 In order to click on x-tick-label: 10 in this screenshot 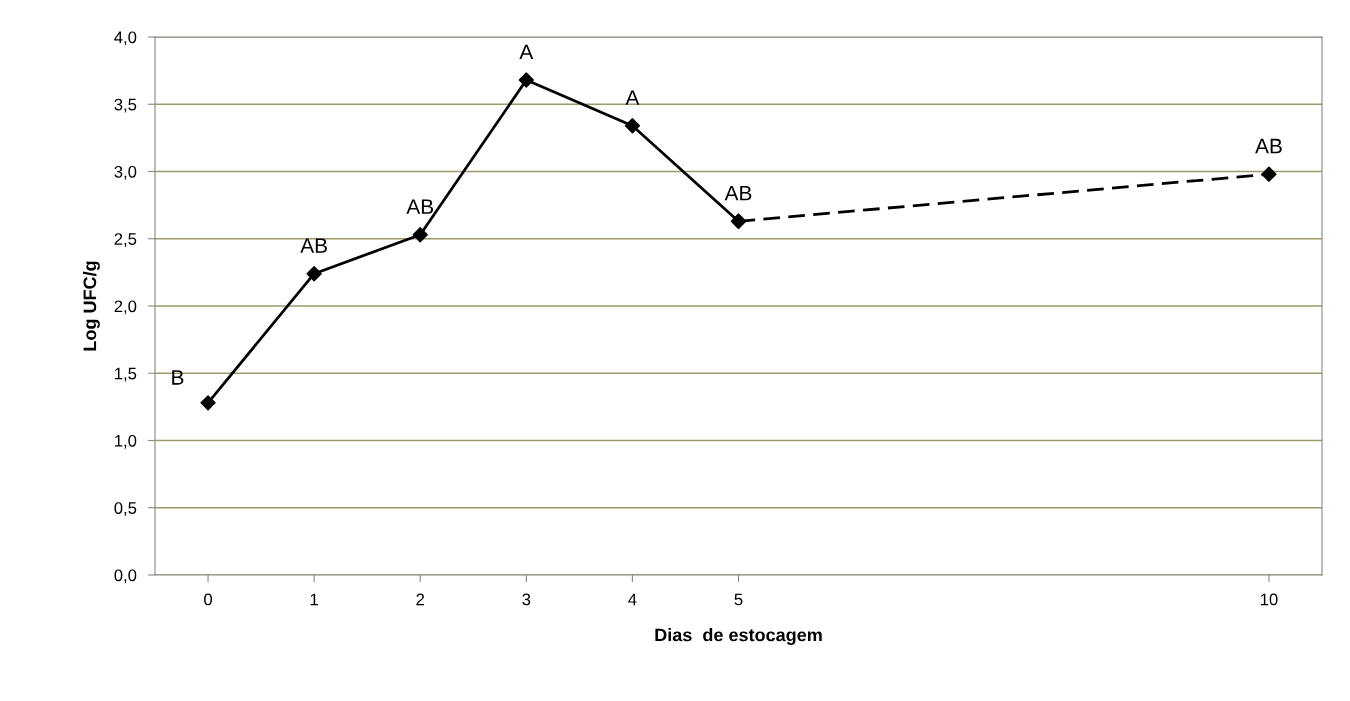, I will do `click(1269, 599)`.